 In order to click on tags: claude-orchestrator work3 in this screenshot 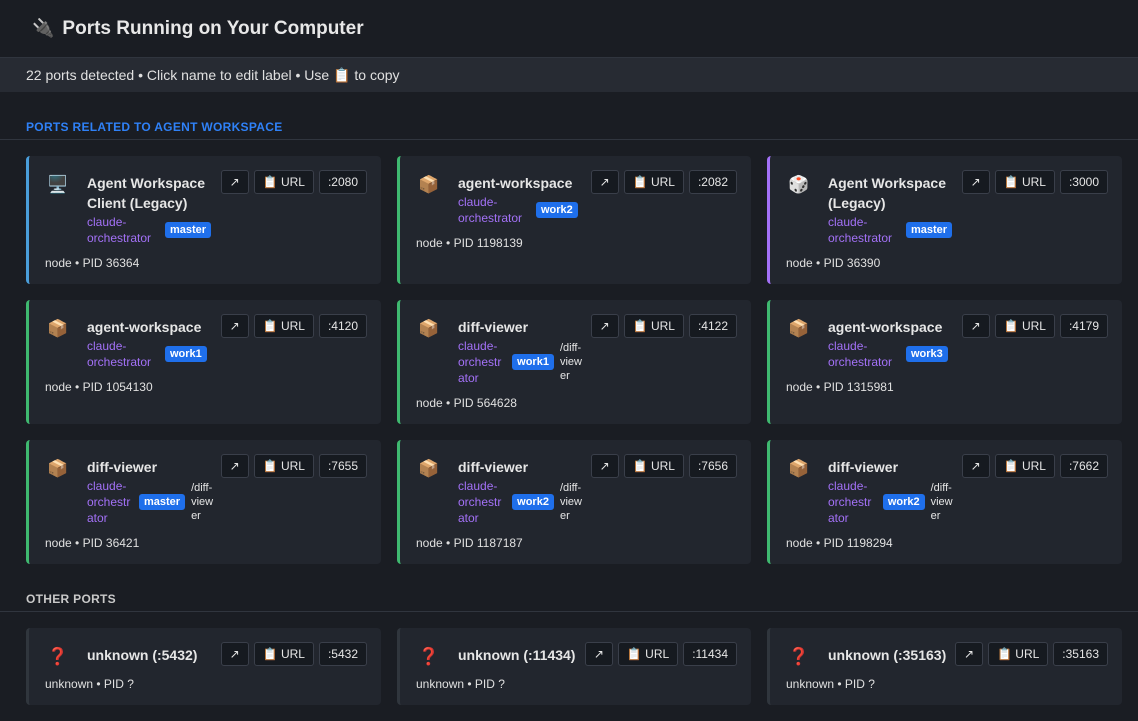, I will do `click(892, 354)`.